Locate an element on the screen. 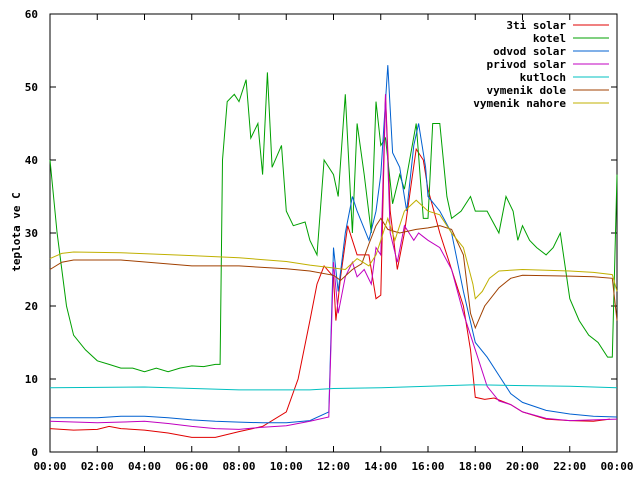 This screenshot has width=640, height=480. x-tick-label: 20:00 is located at coordinates (522, 466).